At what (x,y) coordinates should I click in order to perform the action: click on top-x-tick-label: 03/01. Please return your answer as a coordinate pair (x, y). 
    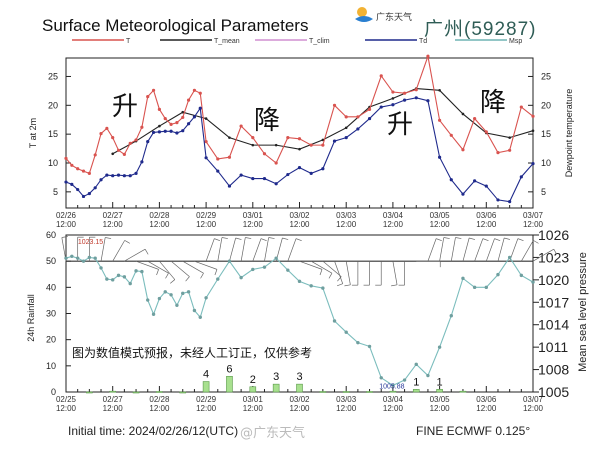
    Looking at the image, I should click on (253, 215).